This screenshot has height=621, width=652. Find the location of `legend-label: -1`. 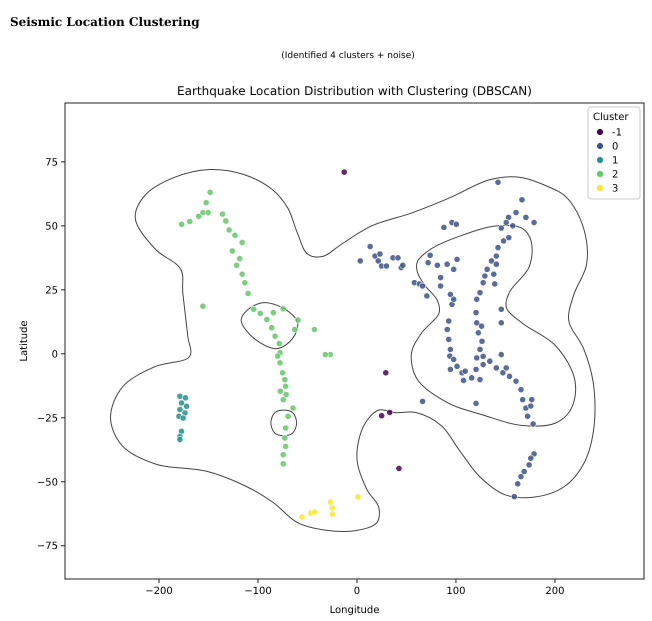

legend-label: -1 is located at coordinates (617, 133).